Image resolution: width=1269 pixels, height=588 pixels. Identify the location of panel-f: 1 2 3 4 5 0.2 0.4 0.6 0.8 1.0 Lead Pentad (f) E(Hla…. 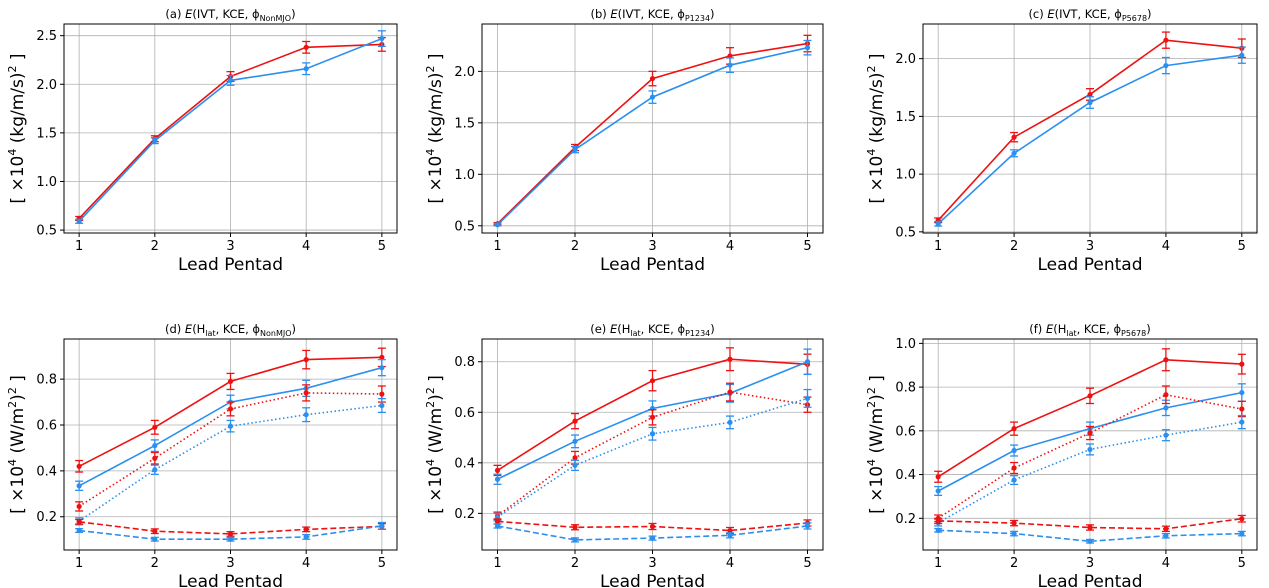
(1061, 455).